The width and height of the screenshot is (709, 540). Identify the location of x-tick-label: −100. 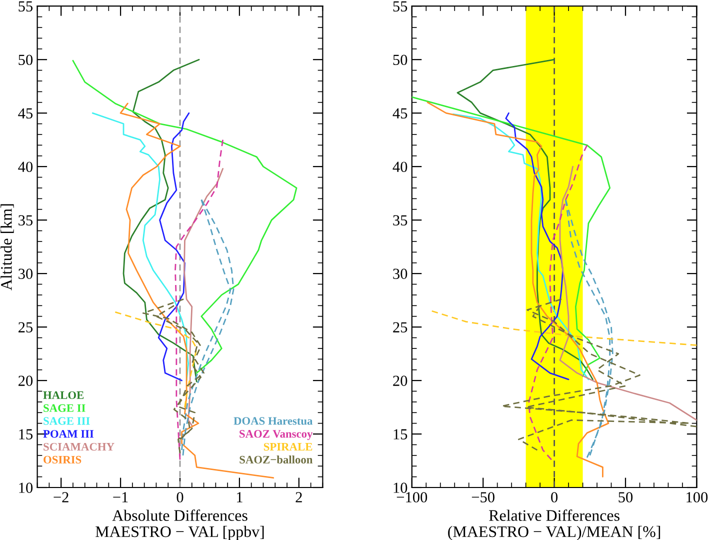
(412, 497).